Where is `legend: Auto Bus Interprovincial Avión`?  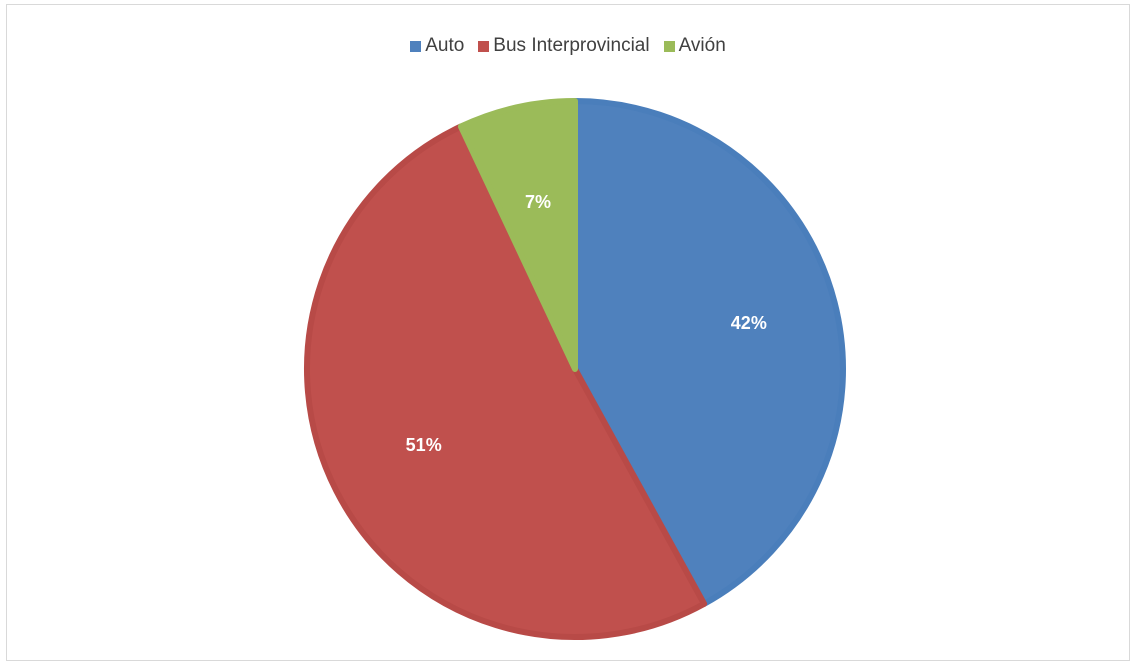
legend: Auto Bus Interprovincial Avión is located at coordinates (568, 46).